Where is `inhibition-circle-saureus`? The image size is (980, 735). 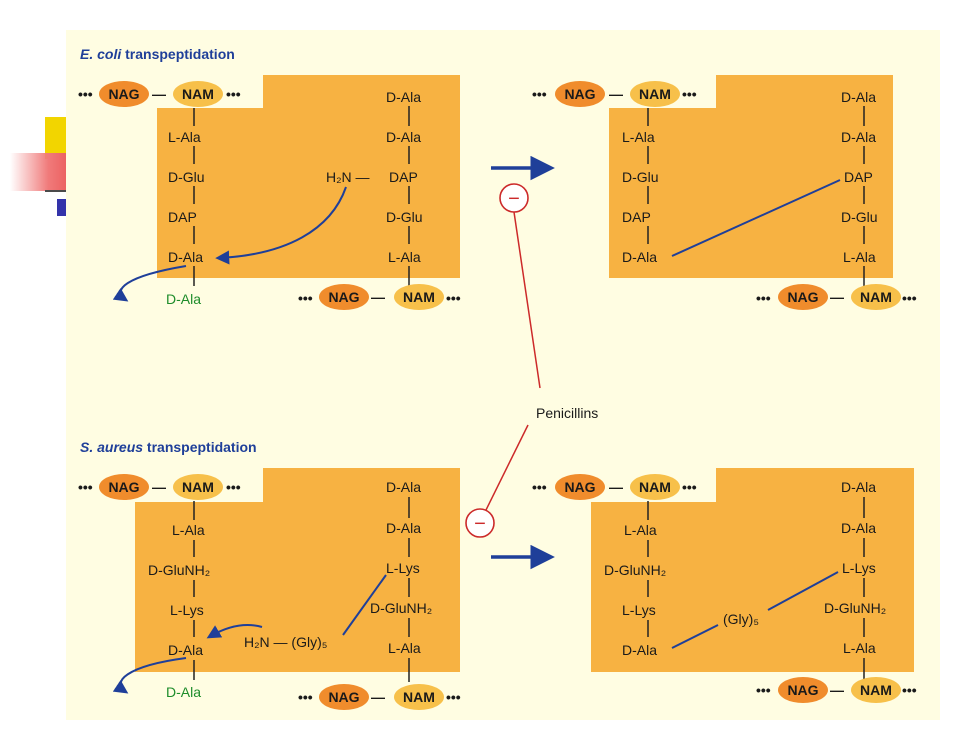
inhibition-circle-saureus is located at coordinates (480, 523).